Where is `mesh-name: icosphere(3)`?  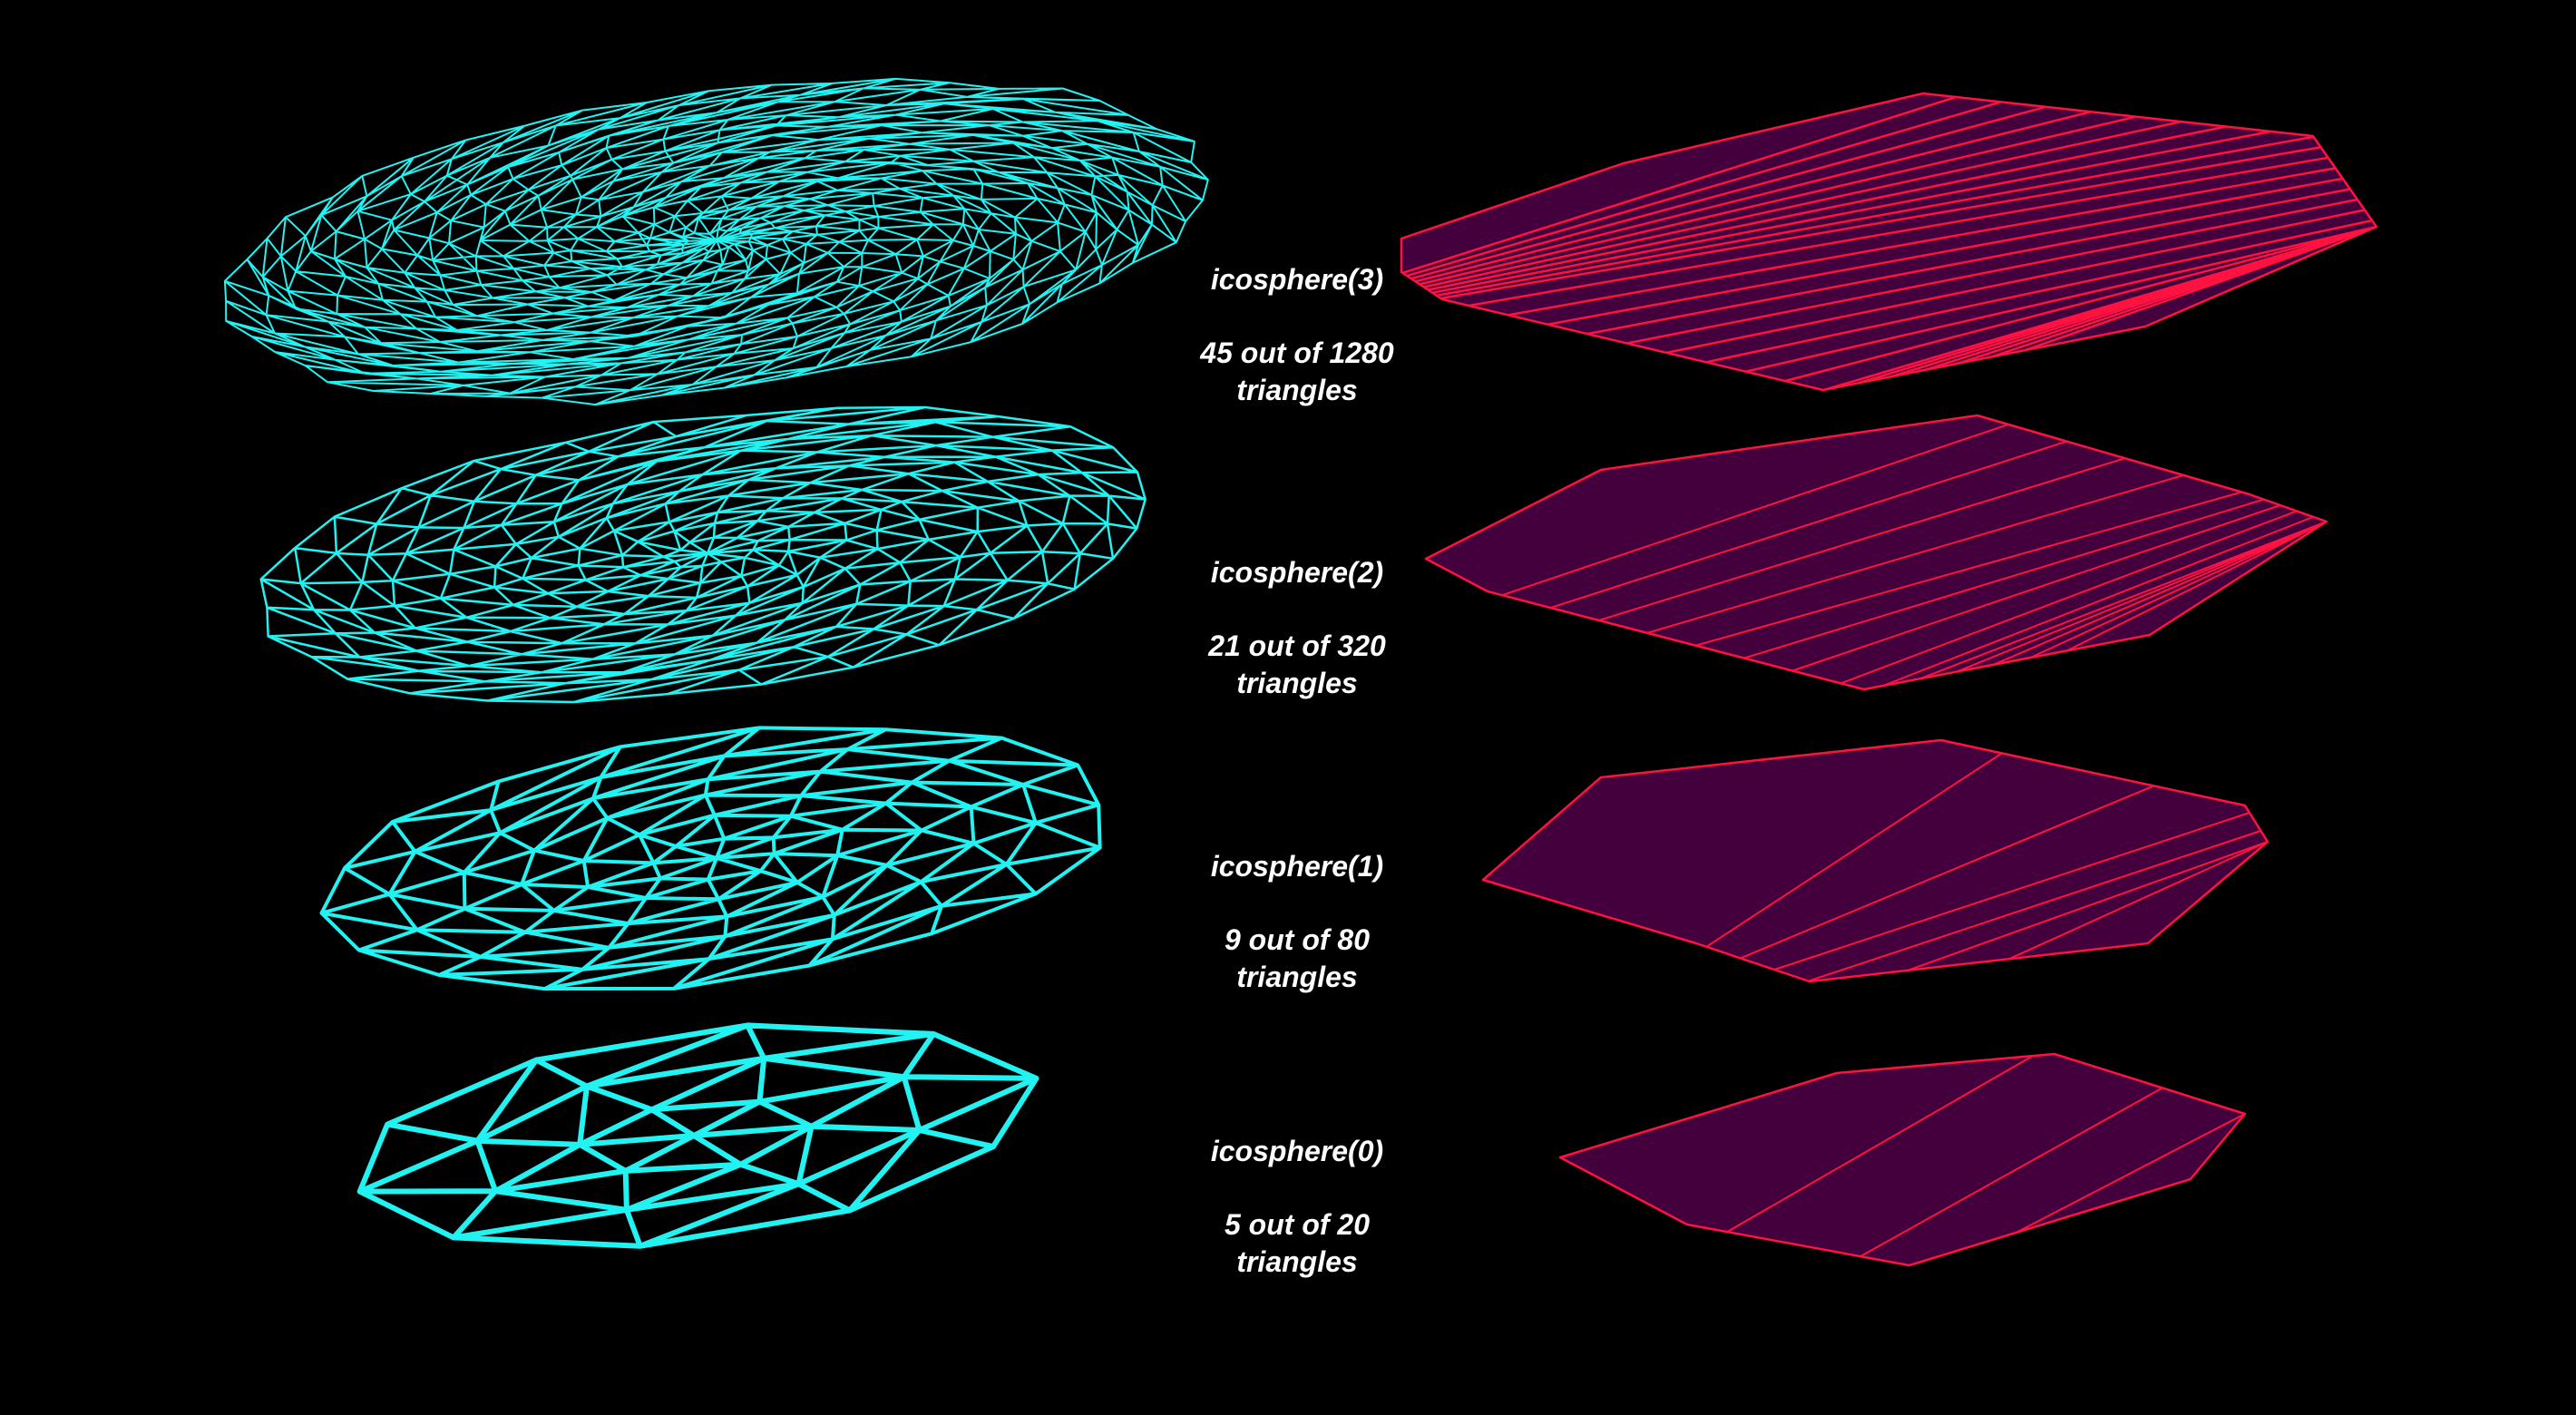
mesh-name: icosphere(3) is located at coordinates (1297, 279).